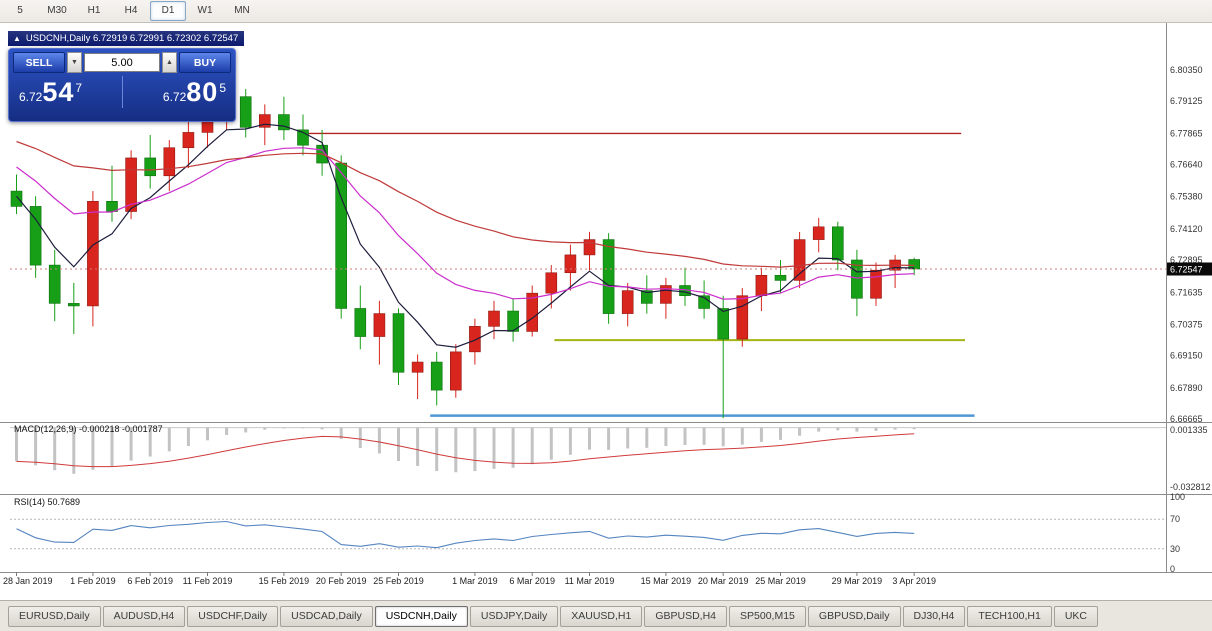  Describe the element at coordinates (398, 581) in the screenshot. I see `svg-text: 25 Feb 2019` at that location.